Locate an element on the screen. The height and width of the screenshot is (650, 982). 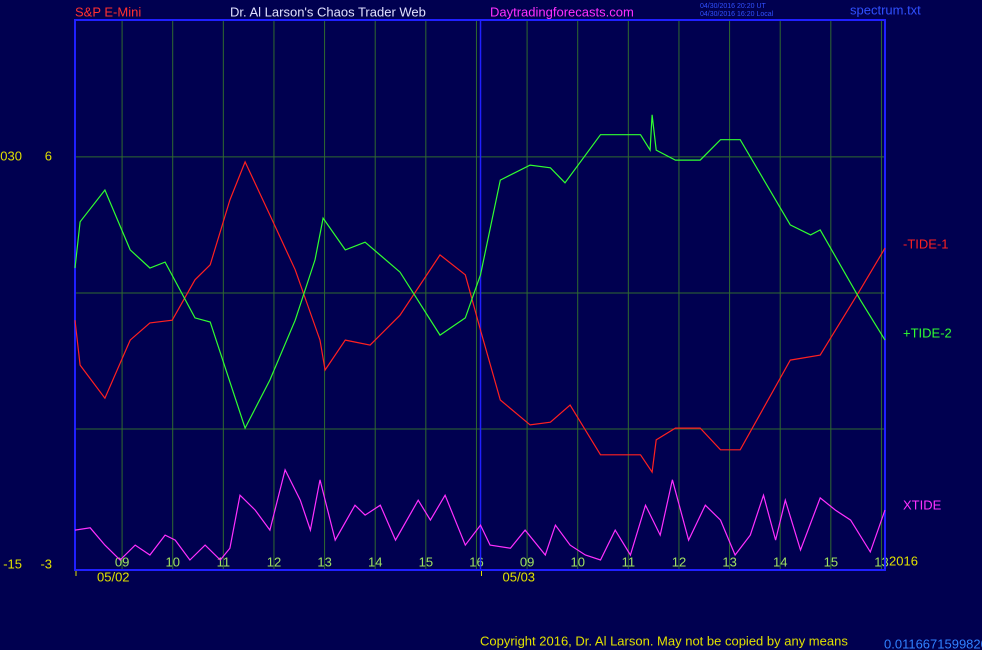
y-tick-label: 6 is located at coordinates (48, 155).